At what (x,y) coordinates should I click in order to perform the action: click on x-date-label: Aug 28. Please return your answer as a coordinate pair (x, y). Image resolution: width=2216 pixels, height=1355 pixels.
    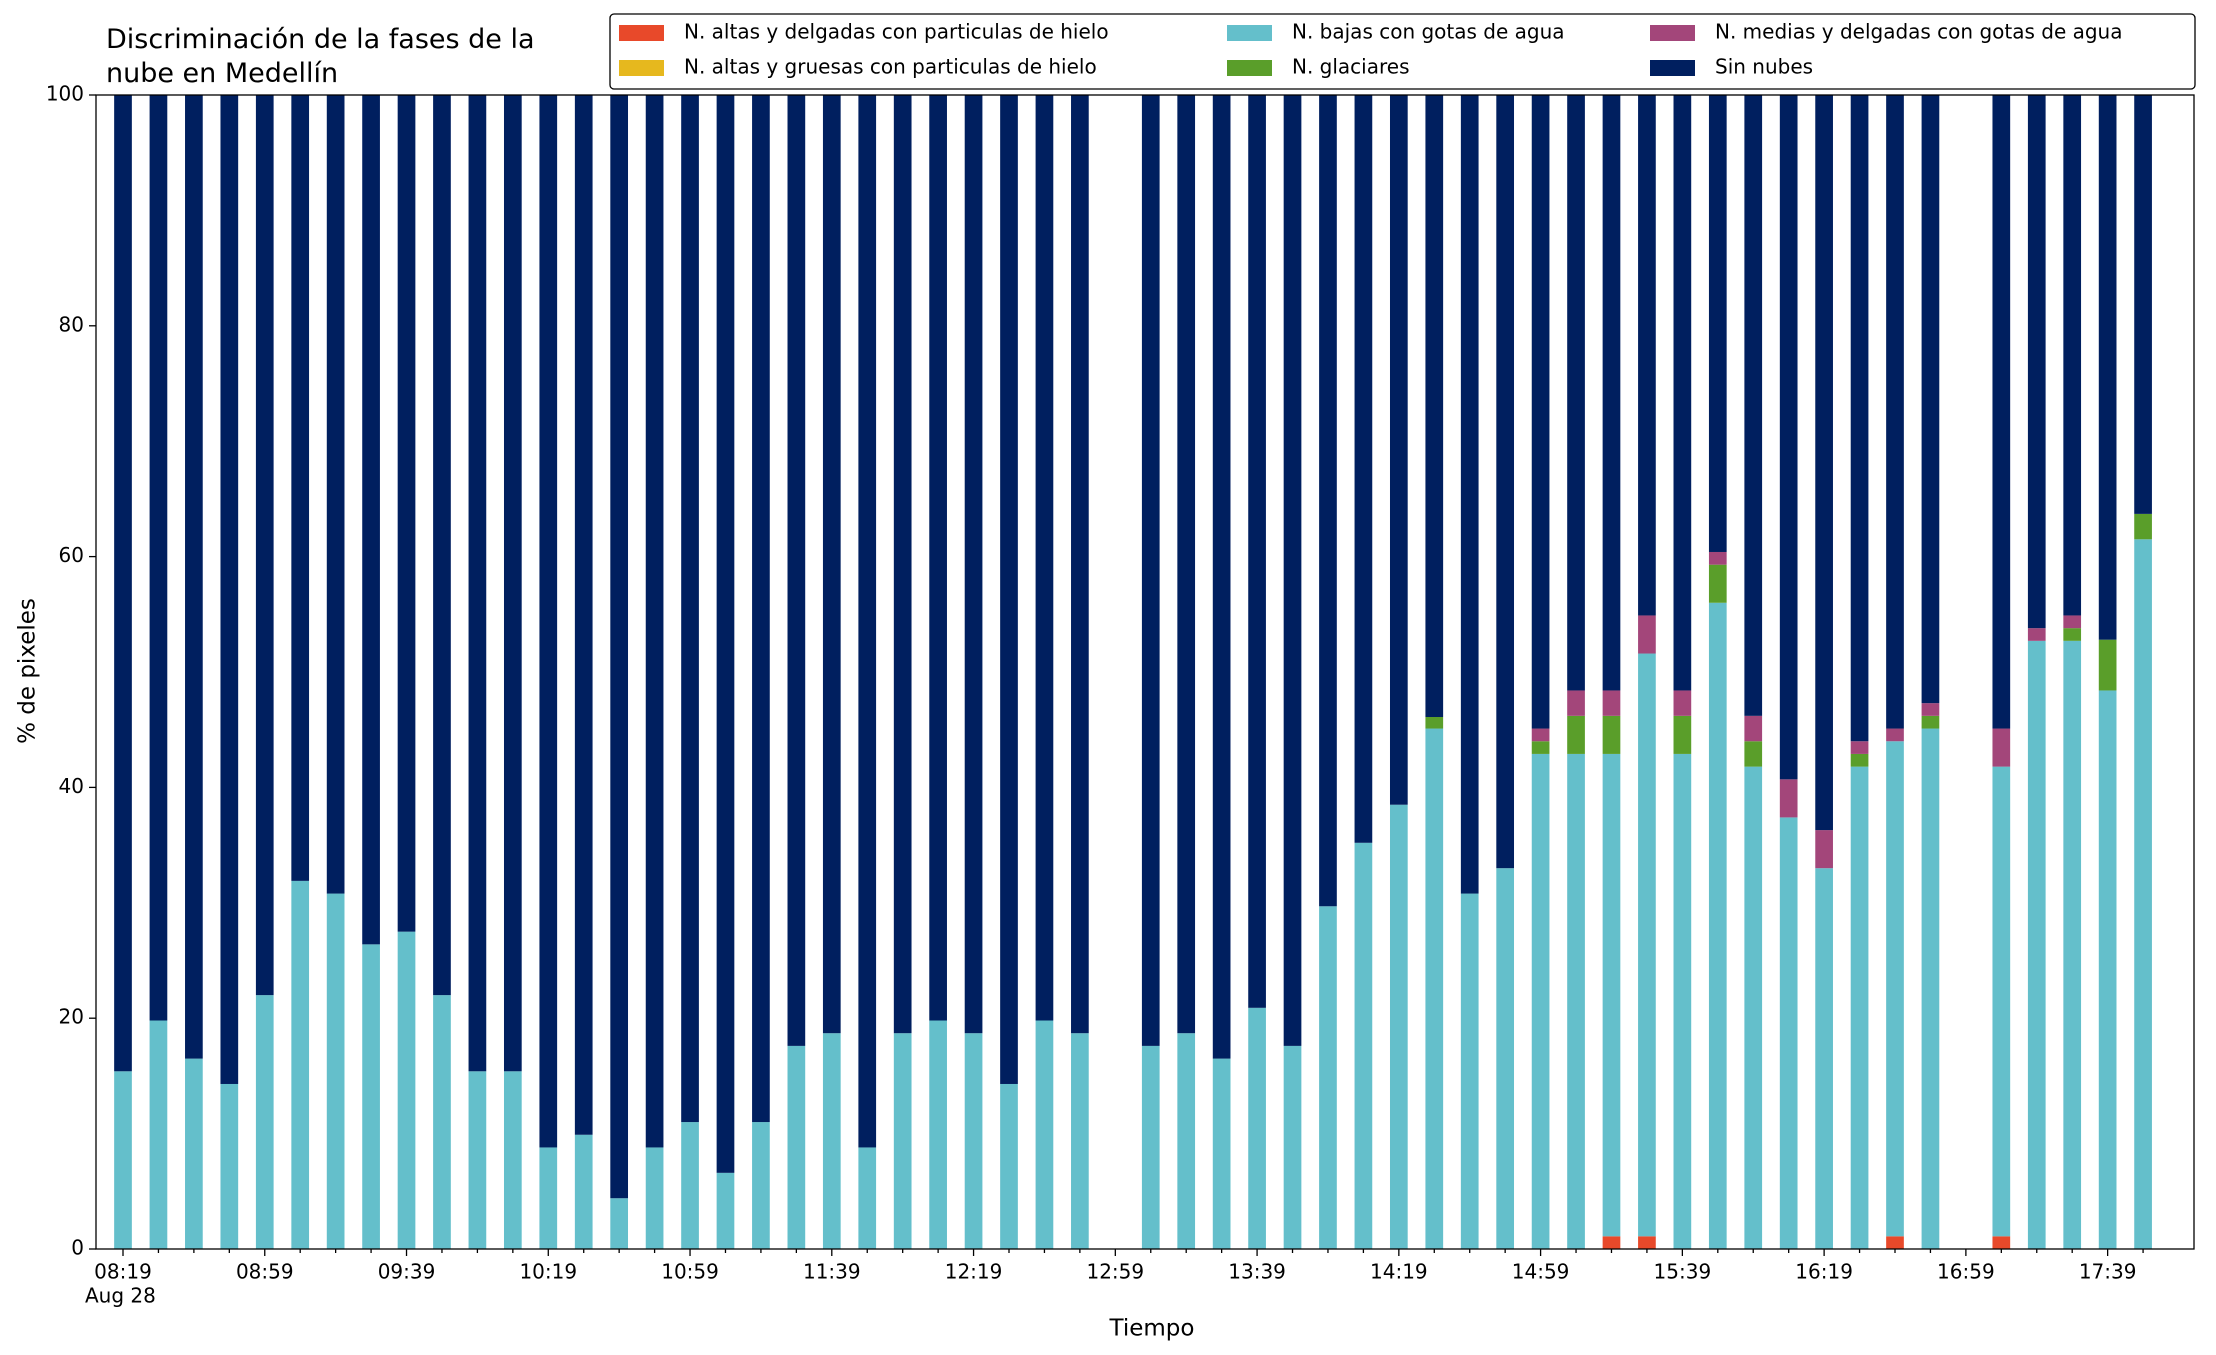
    Looking at the image, I should click on (120, 1296).